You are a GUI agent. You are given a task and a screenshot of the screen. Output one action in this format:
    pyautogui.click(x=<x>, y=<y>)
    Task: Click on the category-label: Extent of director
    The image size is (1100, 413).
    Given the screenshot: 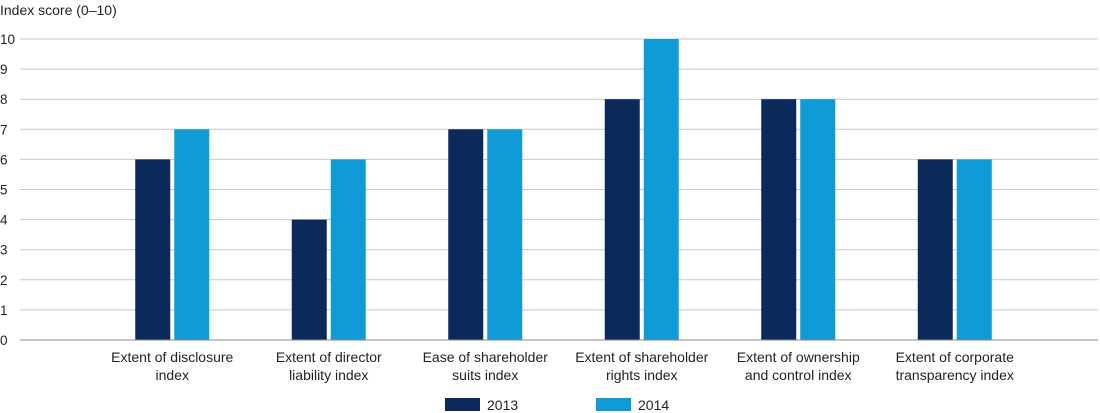 What is the action you would take?
    pyautogui.click(x=329, y=357)
    